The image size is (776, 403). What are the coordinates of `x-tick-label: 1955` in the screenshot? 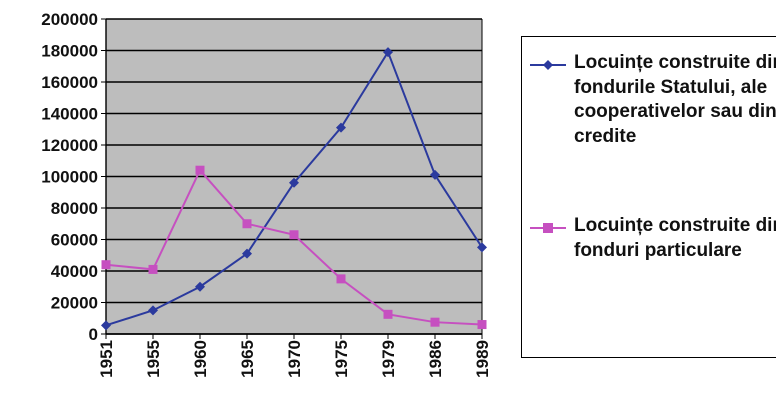 It's located at (153, 359).